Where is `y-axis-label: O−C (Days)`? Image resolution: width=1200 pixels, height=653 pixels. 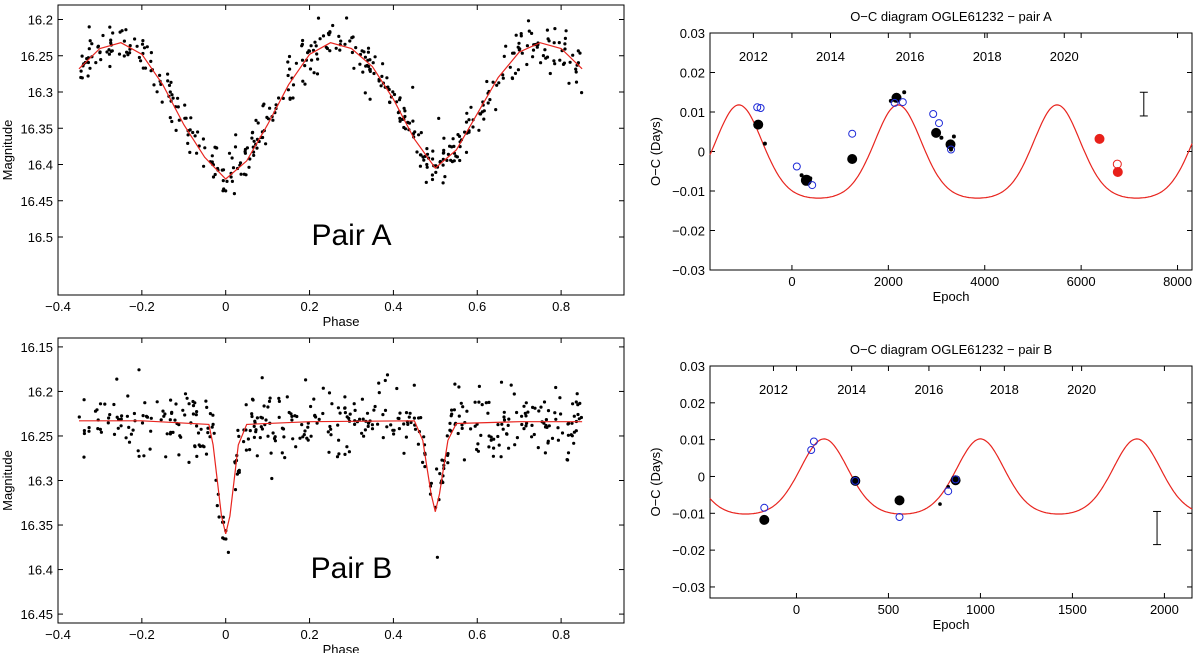
y-axis-label: O−C (Days) is located at coordinates (655, 482).